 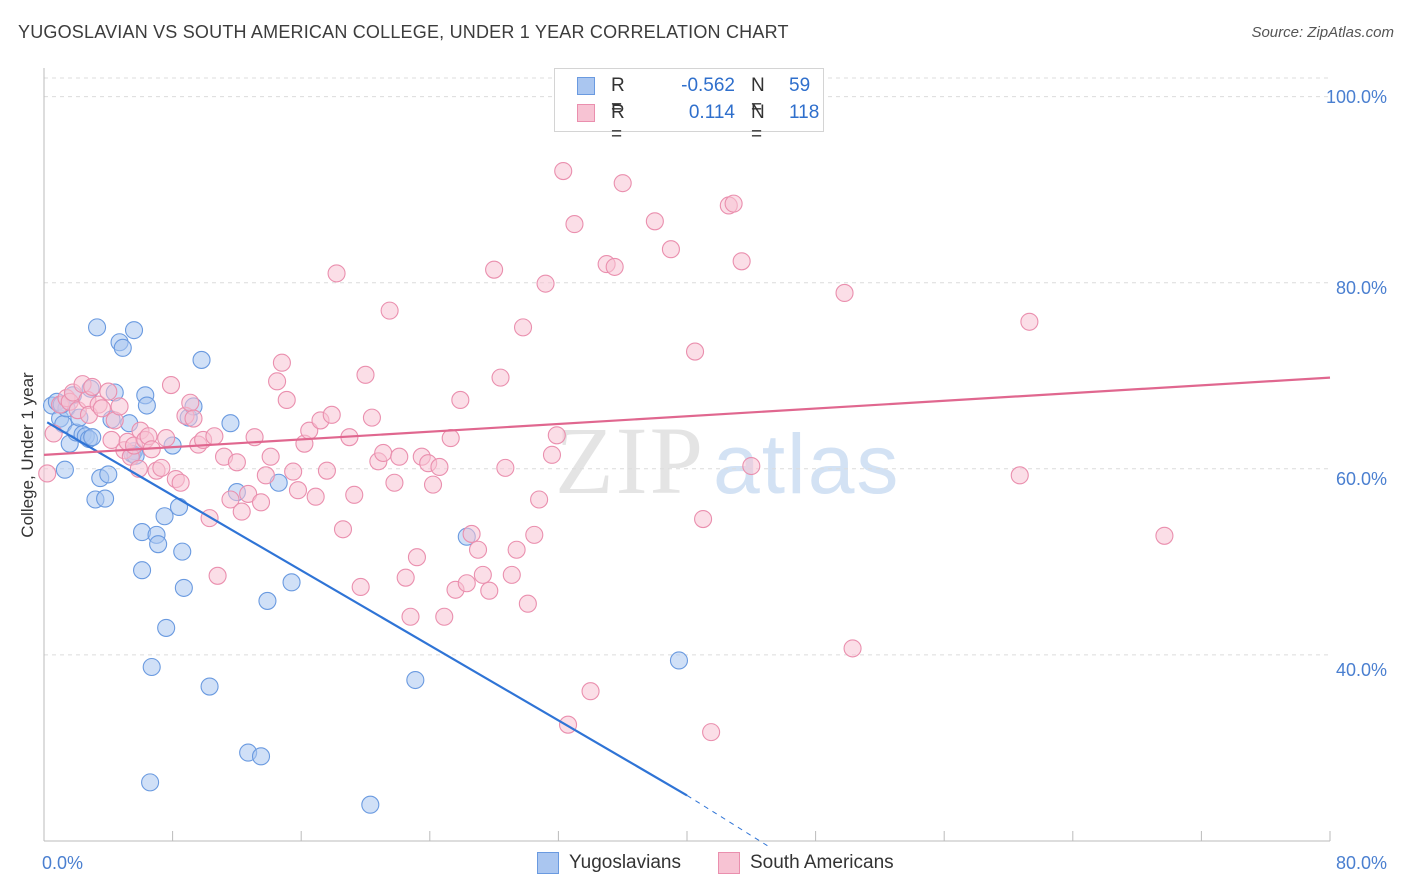 I want to click on watermark-zip: ZIP, so click(x=630, y=460).